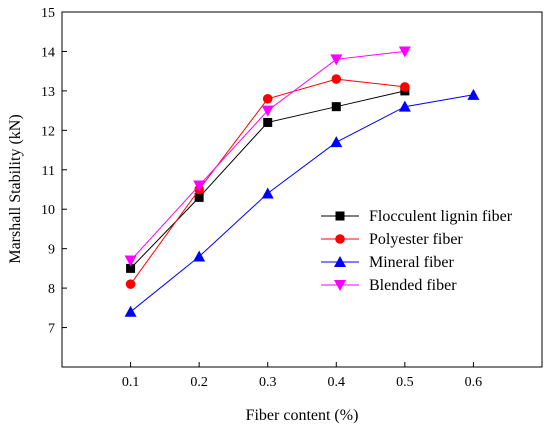 This screenshot has width=550, height=432. What do you see at coordinates (48, 92) in the screenshot?
I see `y-tick-label: 13` at bounding box center [48, 92].